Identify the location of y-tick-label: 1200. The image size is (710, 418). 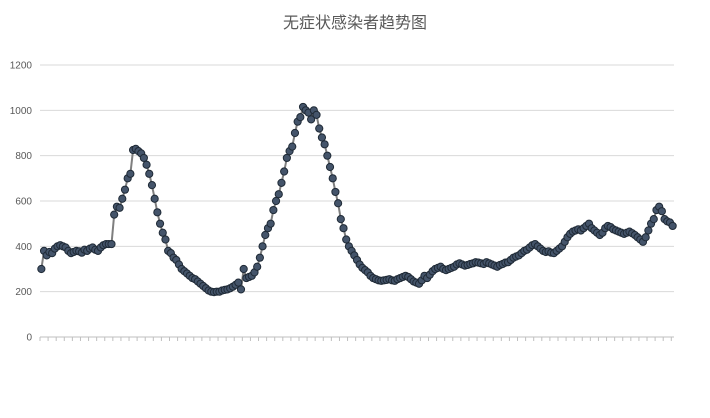
(21, 66).